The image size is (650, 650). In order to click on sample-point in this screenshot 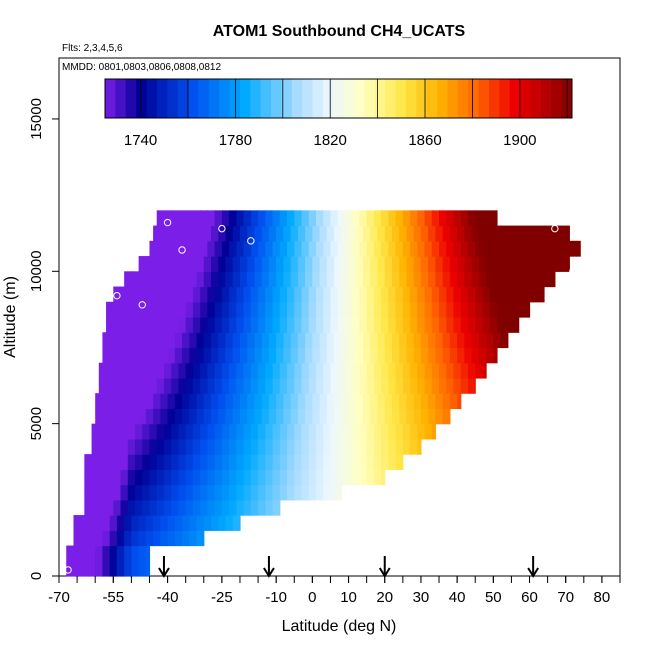, I will do `click(555, 228)`.